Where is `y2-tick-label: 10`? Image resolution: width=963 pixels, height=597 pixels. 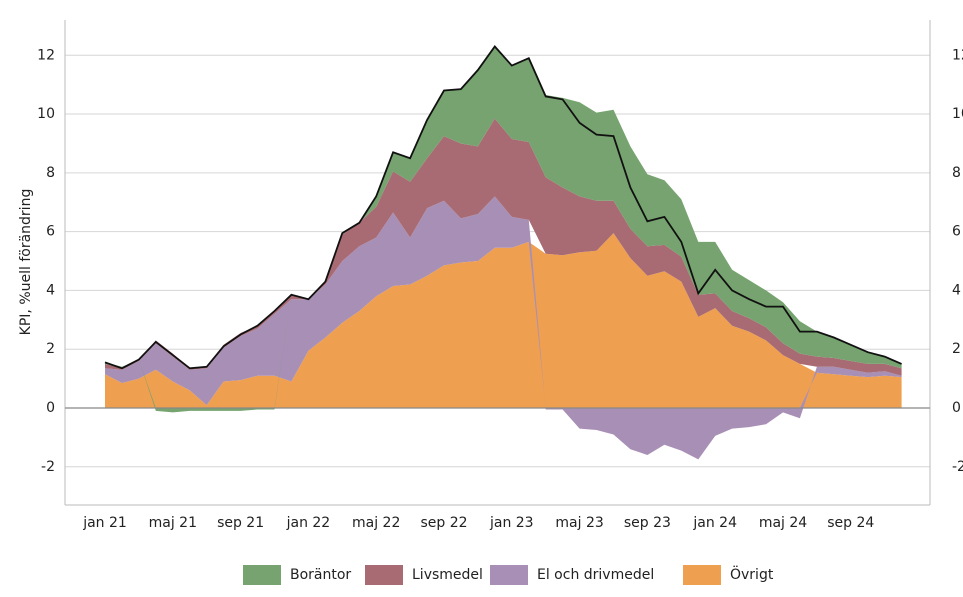 y2-tick-label: 10 is located at coordinates (957, 114).